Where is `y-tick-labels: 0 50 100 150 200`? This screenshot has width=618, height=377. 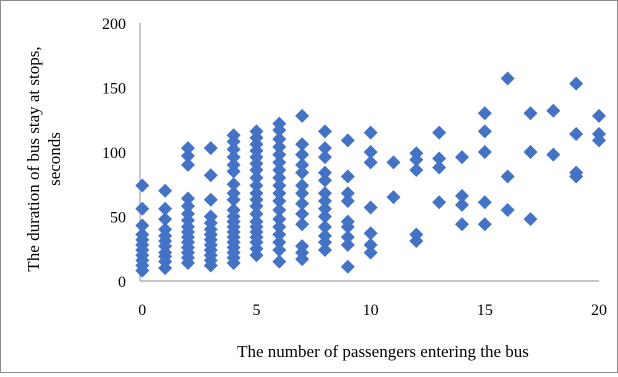 y-tick-labels: 0 50 100 150 200 is located at coordinates (114, 153).